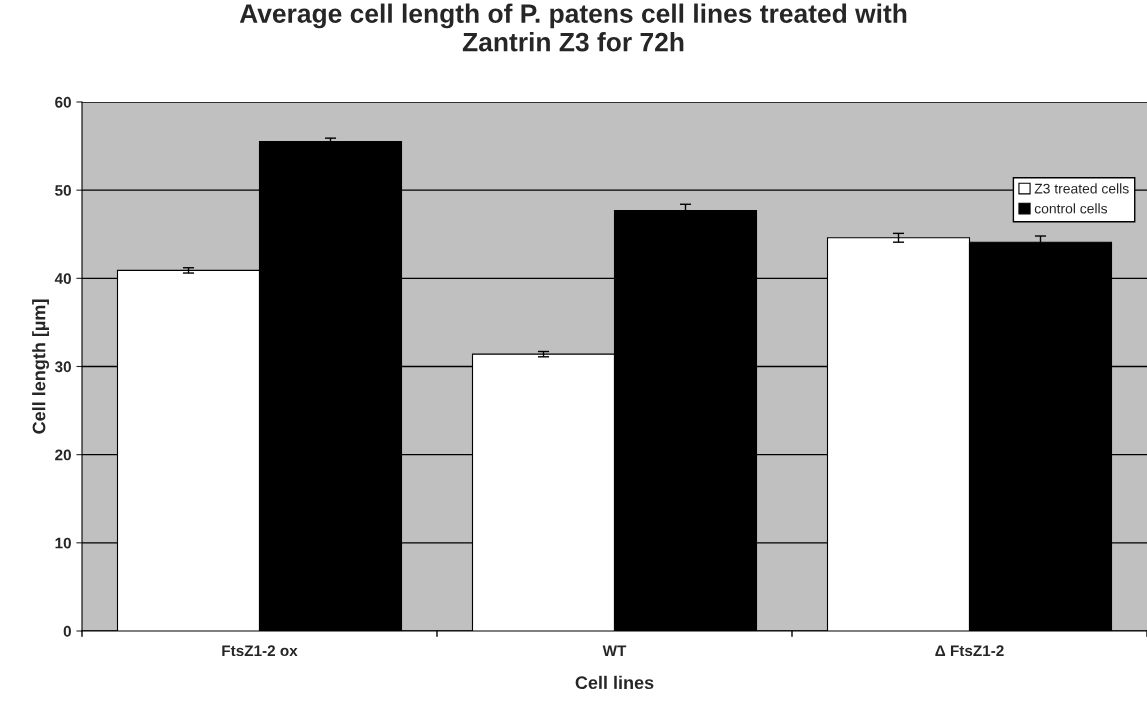  I want to click on legend-label: control cells, so click(1071, 208).